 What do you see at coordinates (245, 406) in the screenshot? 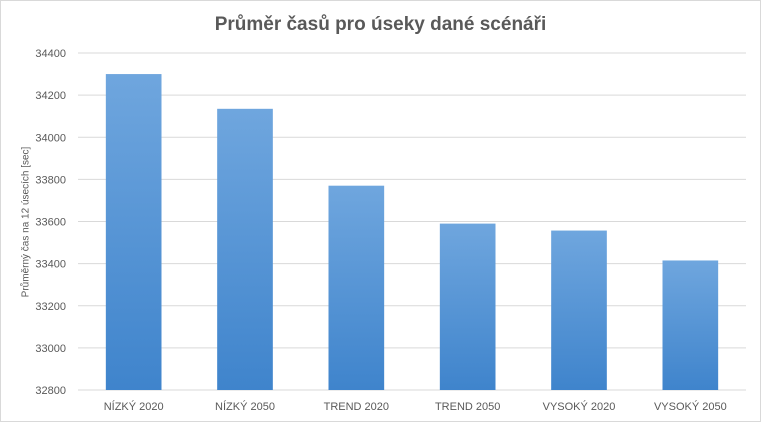
I see `x-tick-label: NÍZKÝ 2050` at bounding box center [245, 406].